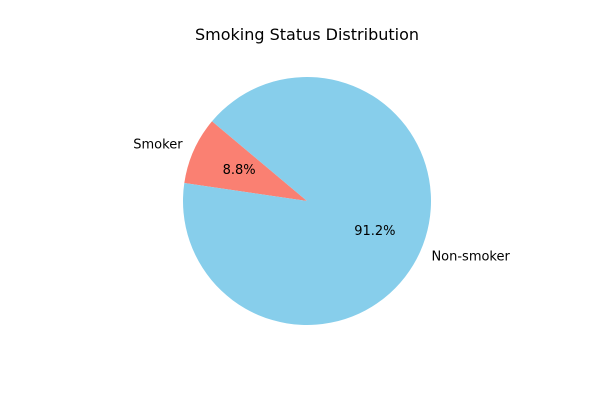  I want to click on pie-slice-smoker, so click(245, 161).